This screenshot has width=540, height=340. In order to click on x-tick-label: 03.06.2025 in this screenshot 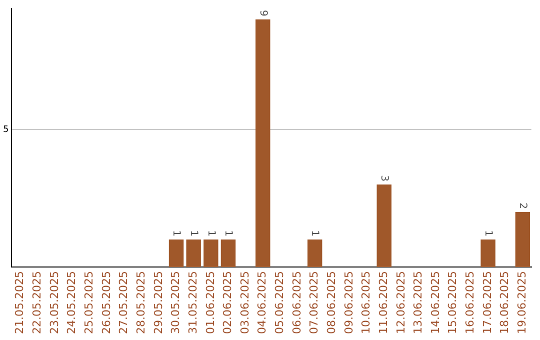, I will do `click(245, 302)`.